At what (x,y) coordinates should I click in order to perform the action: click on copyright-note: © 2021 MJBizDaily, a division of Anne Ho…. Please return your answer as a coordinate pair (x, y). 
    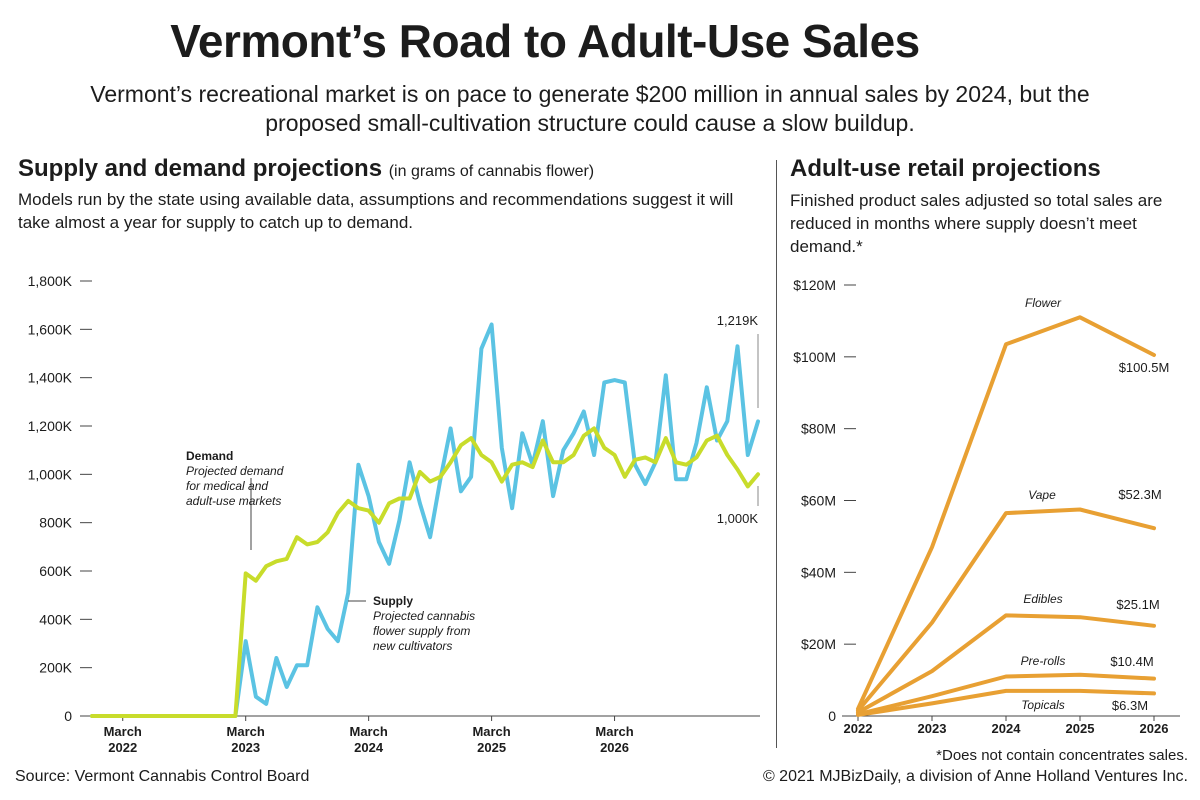
    Looking at the image, I should click on (975, 776).